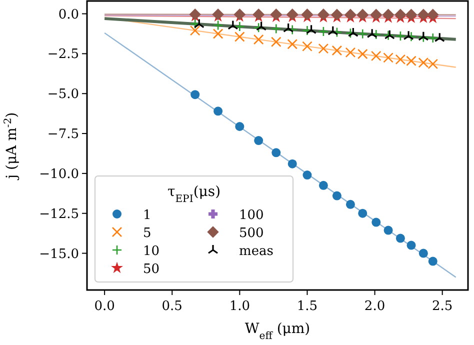 This screenshot has width=474, height=345. What do you see at coordinates (172, 306) in the screenshot?
I see `x-tick-label: 0.5` at bounding box center [172, 306].